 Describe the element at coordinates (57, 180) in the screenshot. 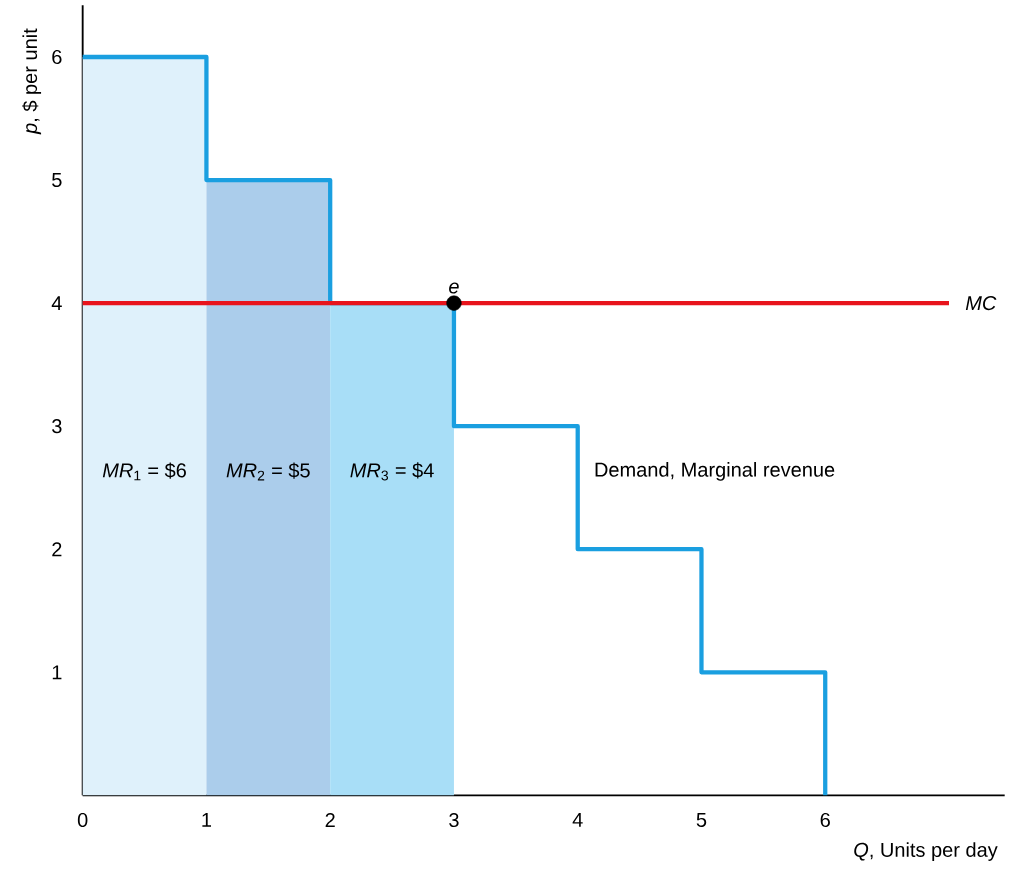

I see `y-tick-label: 5` at that location.